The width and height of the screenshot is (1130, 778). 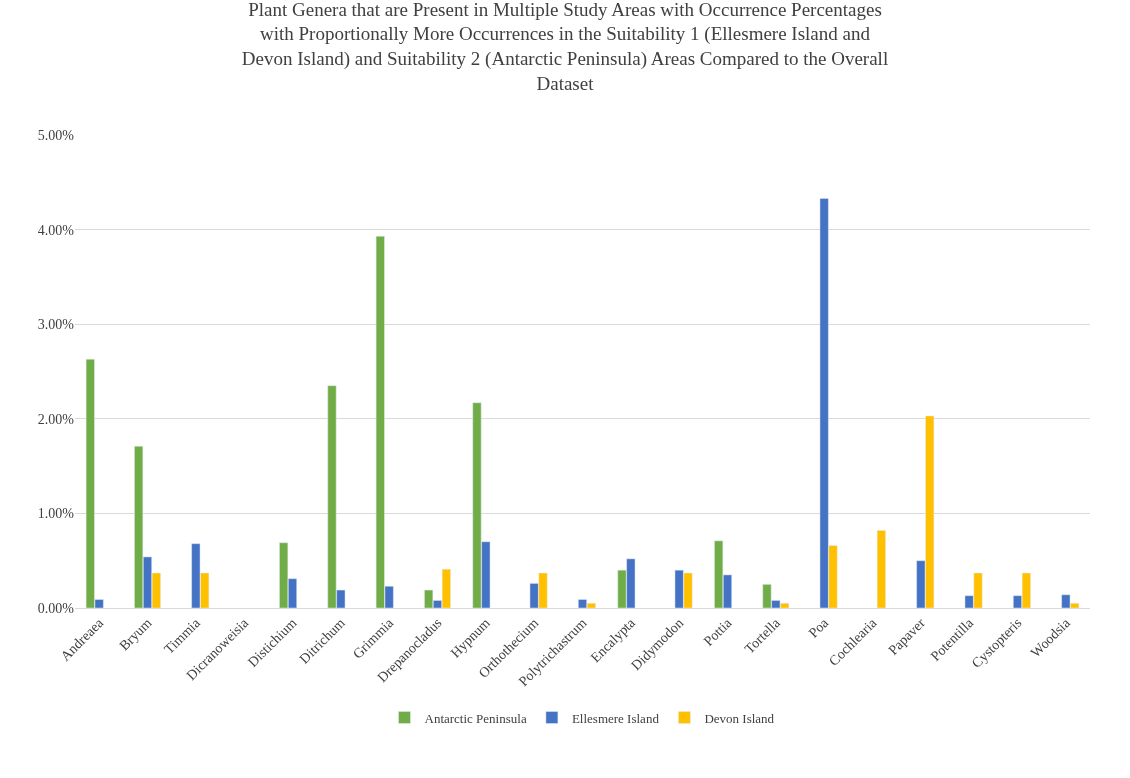 I want to click on y-tick-label: 2.00%, so click(x=56, y=419).